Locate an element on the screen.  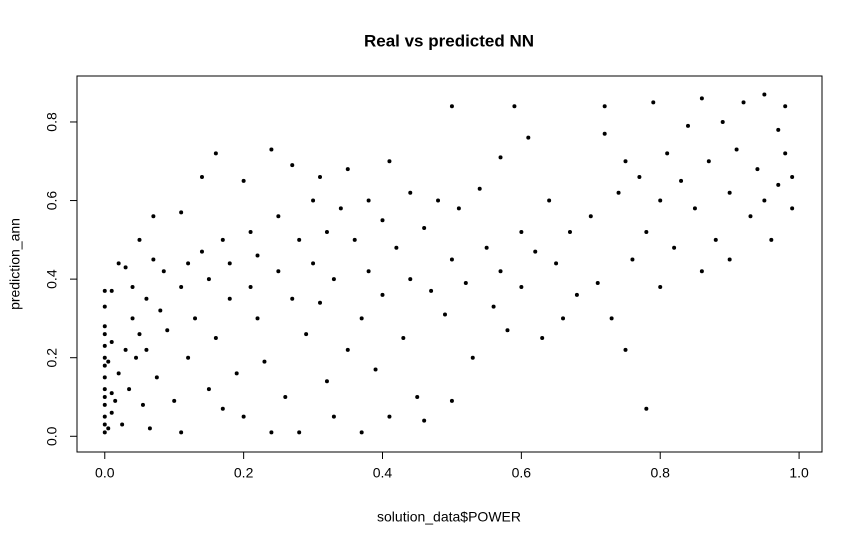
y-tick-label: 0.4 is located at coordinates (52, 279).